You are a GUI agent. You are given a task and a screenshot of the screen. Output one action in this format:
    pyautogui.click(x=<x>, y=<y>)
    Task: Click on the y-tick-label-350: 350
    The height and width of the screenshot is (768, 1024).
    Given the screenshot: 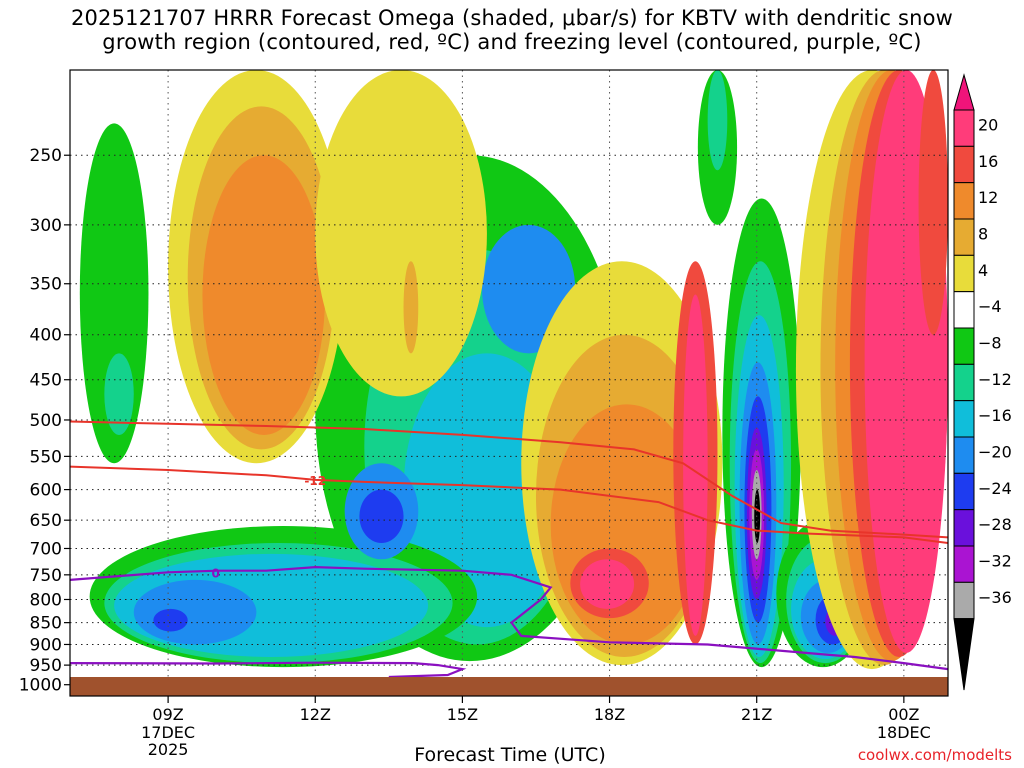 What is the action you would take?
    pyautogui.click(x=46, y=285)
    